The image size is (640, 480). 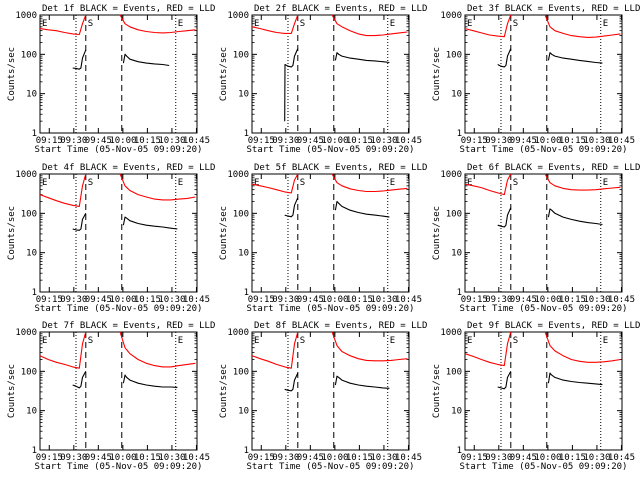 What do you see at coordinates (119, 309) in the screenshot?
I see `x-axis-label: Start Time (05-Nov-05 09:09:20)` at bounding box center [119, 309].